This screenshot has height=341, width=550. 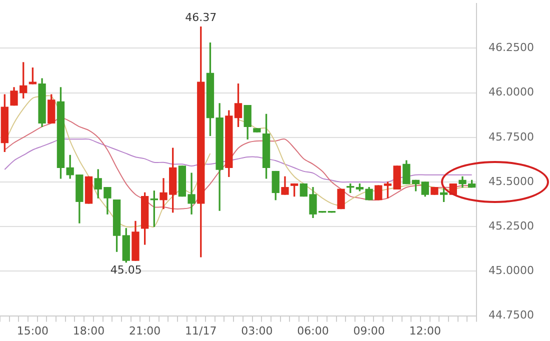 I want to click on x-tick-label: 03:00, so click(x=257, y=331).